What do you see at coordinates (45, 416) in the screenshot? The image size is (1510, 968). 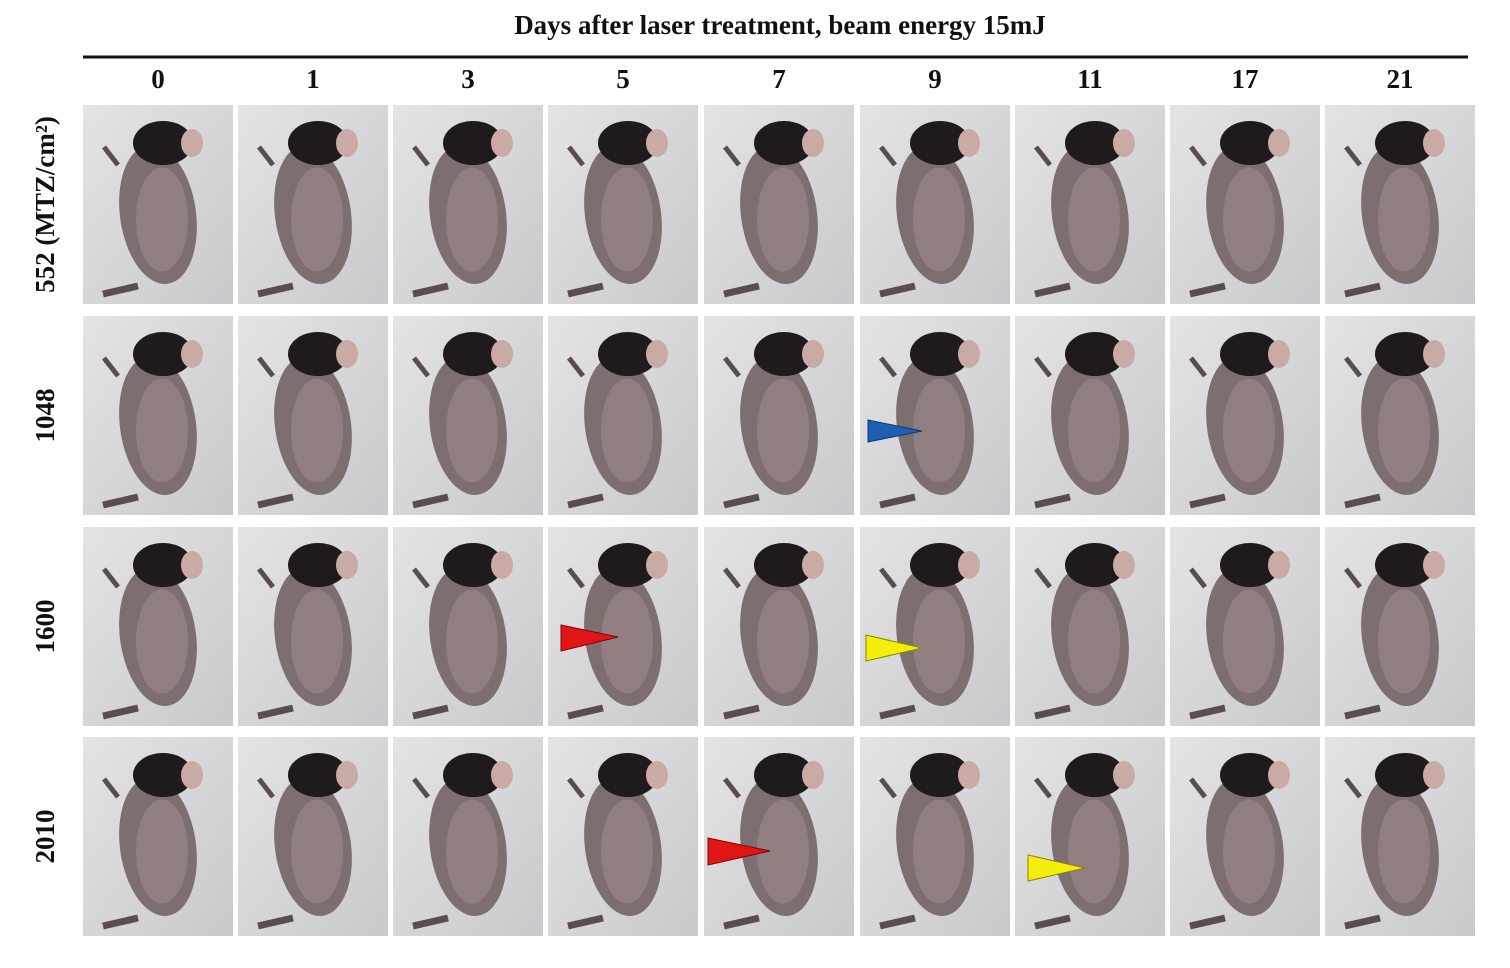 I see `row-label: 1048` at bounding box center [45, 416].